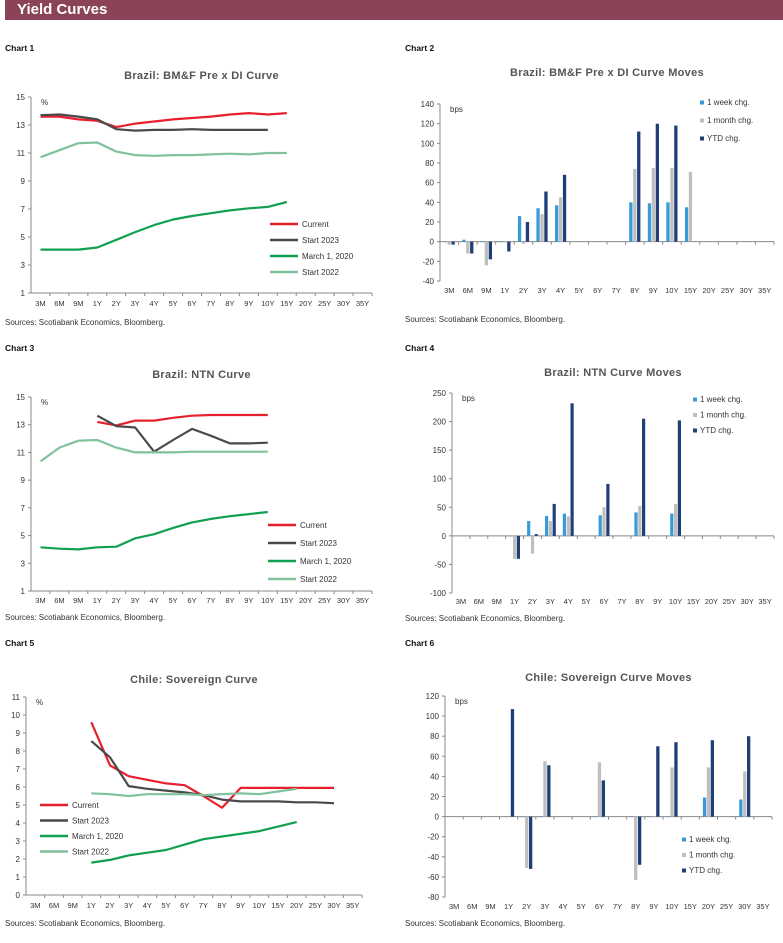 Image resolution: width=783 pixels, height=943 pixels. Describe the element at coordinates (90, 821) in the screenshot. I see `legend-label: Start 2023` at that location.